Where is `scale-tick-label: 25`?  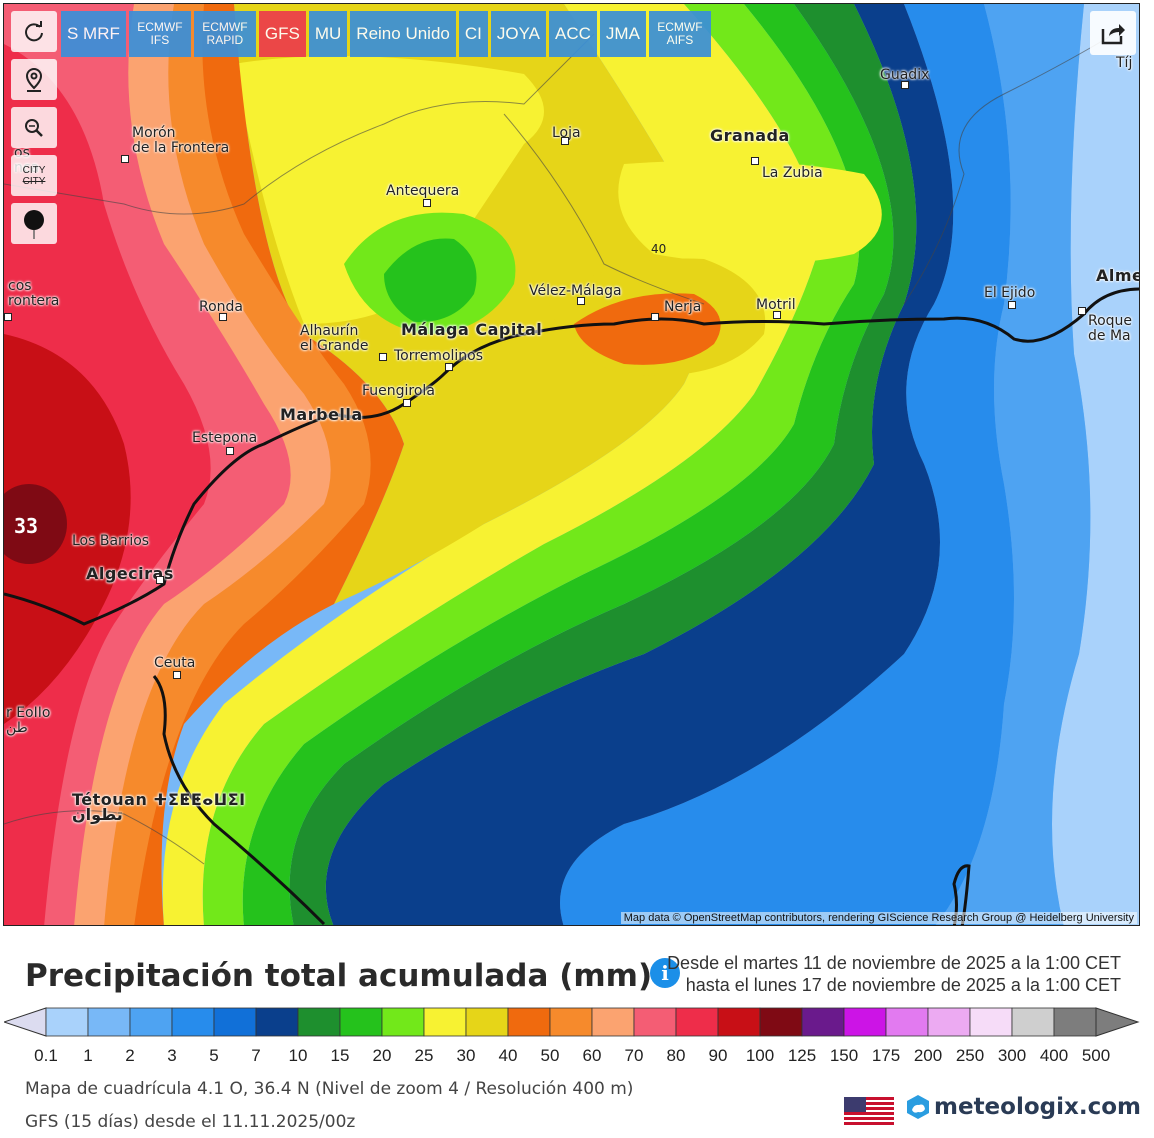 scale-tick-label: 25 is located at coordinates (424, 1055).